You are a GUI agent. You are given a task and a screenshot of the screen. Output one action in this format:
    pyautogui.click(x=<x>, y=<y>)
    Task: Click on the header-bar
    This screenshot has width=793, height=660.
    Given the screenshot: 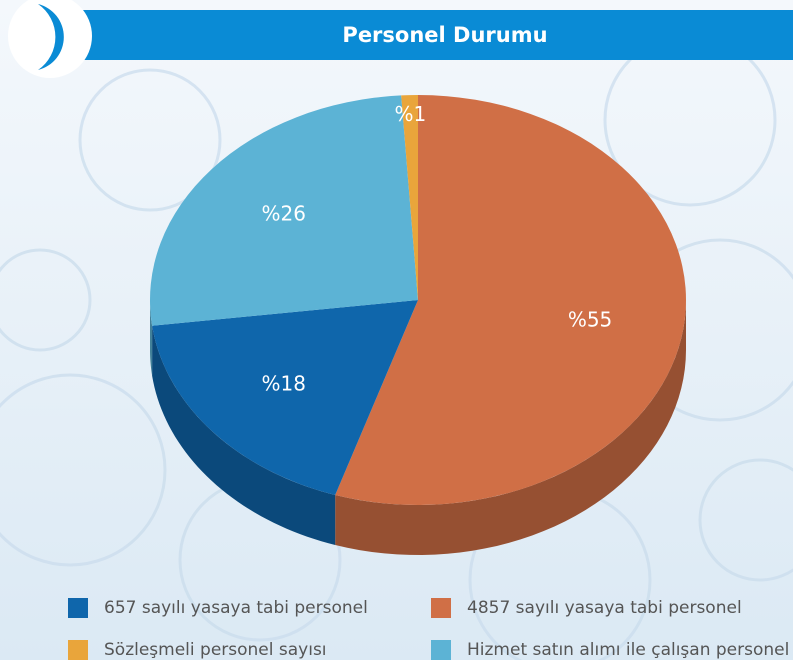 What is the action you would take?
    pyautogui.click(x=416, y=35)
    